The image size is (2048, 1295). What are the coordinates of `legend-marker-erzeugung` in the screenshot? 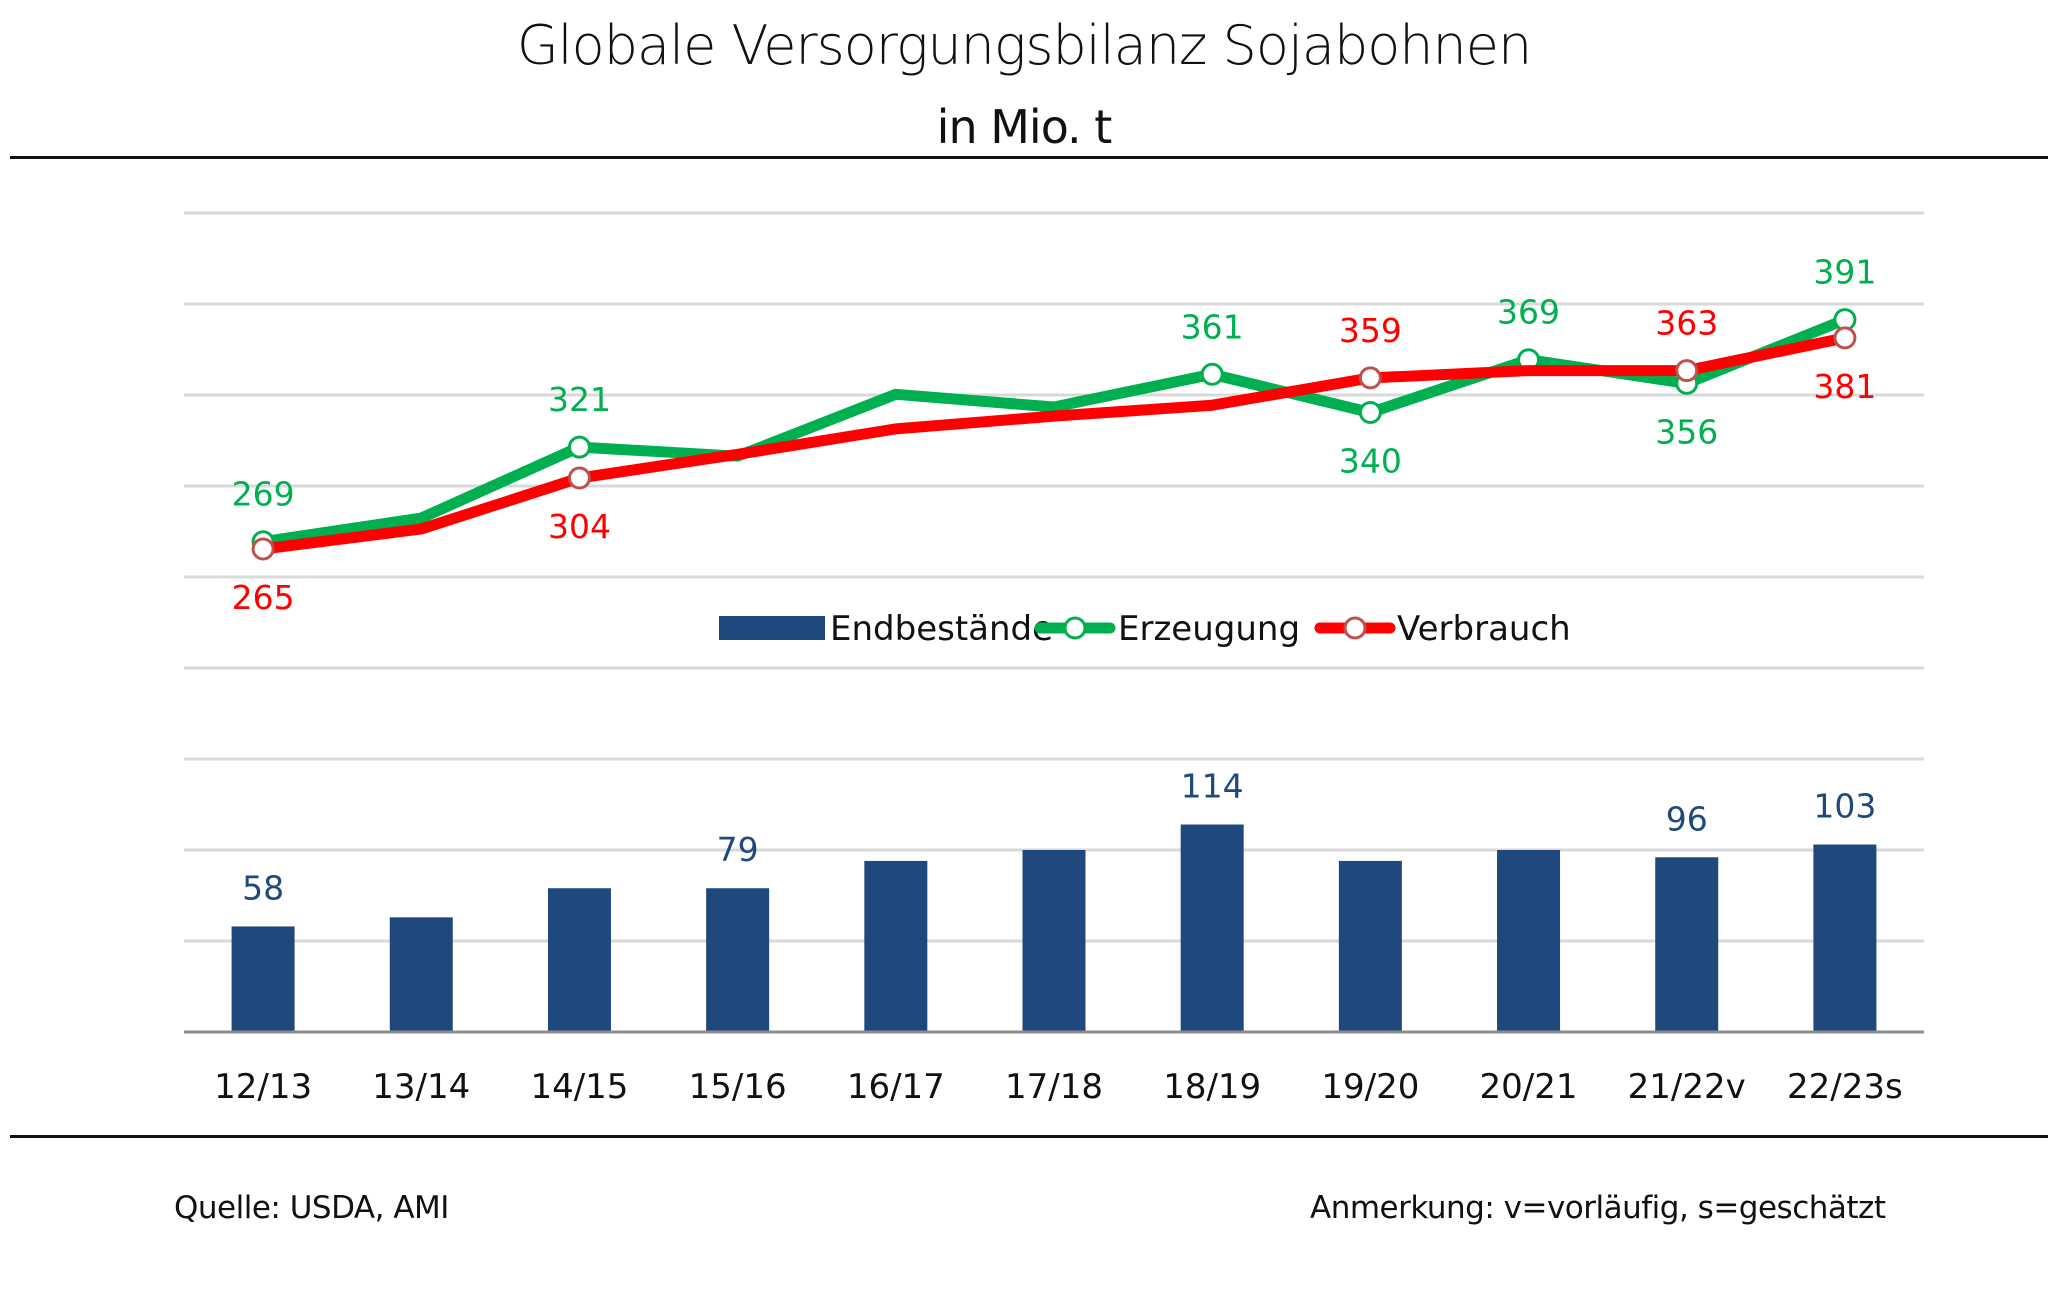 It's located at (1075, 628).